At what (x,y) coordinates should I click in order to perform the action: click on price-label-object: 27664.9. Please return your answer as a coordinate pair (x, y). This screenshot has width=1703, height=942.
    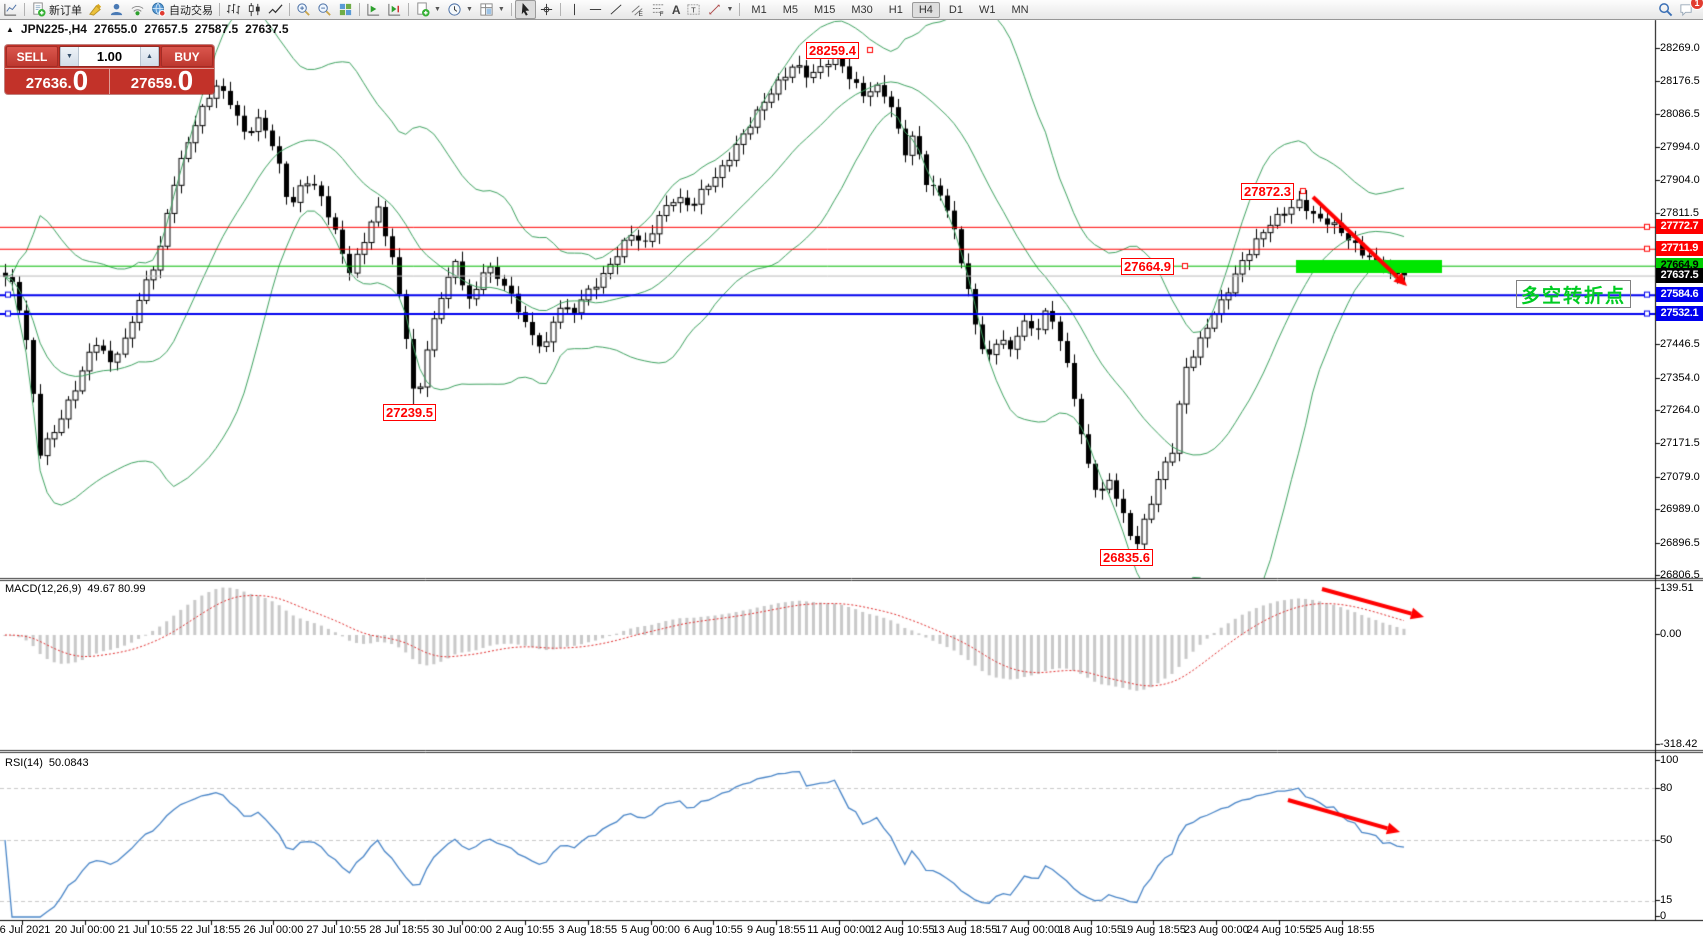
    Looking at the image, I should click on (1147, 266).